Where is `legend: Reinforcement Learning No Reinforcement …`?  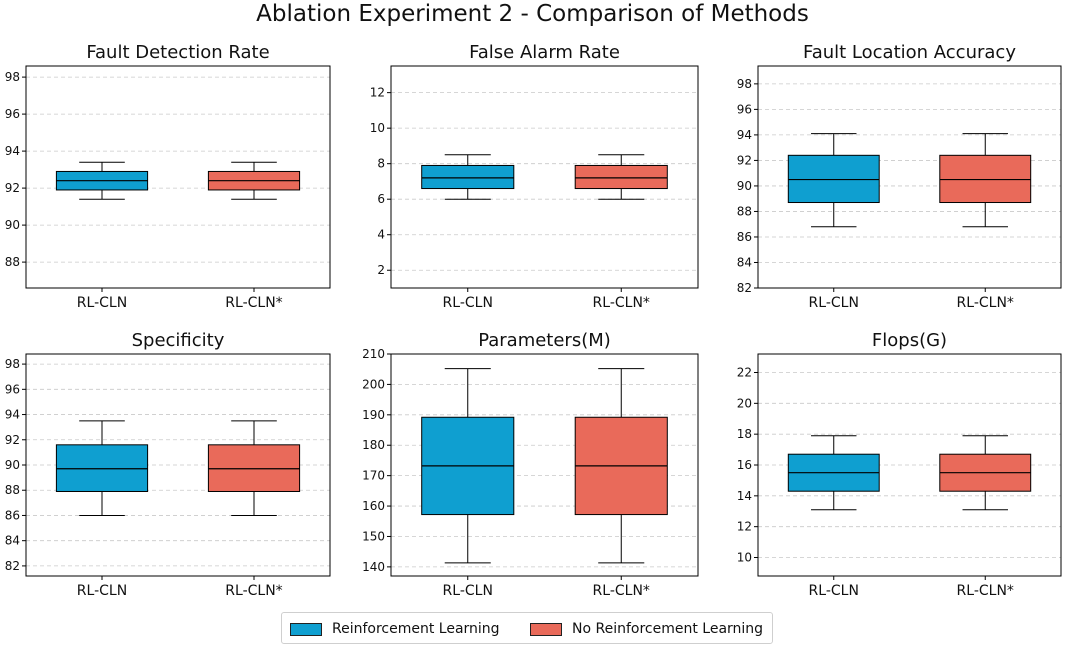 legend: Reinforcement Learning No Reinforcement … is located at coordinates (527, 628).